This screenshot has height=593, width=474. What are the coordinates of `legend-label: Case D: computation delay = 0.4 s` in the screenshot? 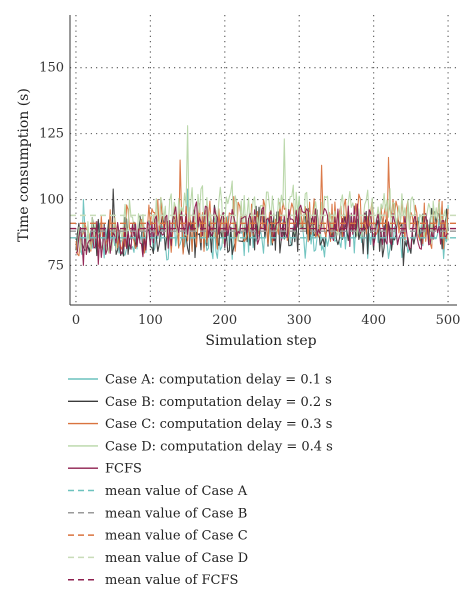 It's located at (219, 446).